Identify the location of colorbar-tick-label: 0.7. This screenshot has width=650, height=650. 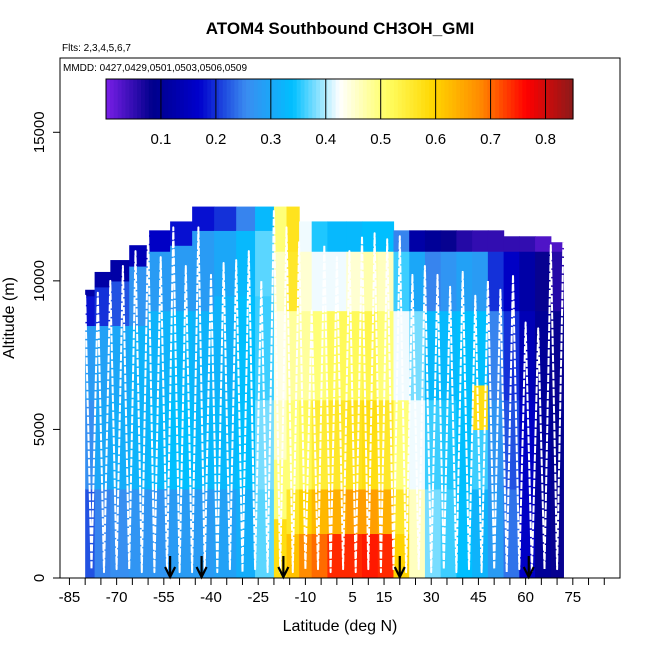
(490, 139).